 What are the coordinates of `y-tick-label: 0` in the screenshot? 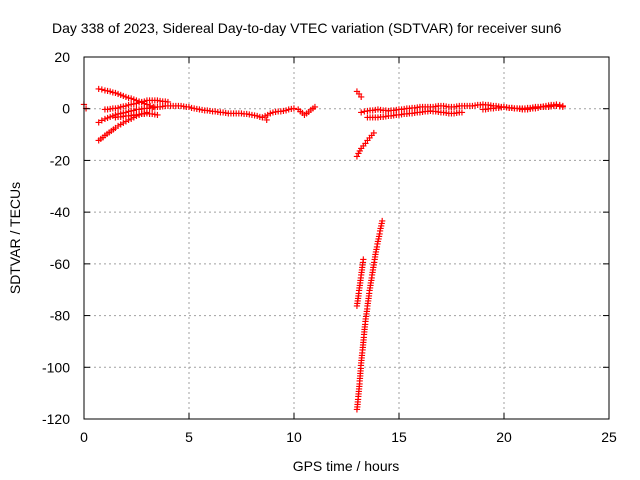 It's located at (66, 109).